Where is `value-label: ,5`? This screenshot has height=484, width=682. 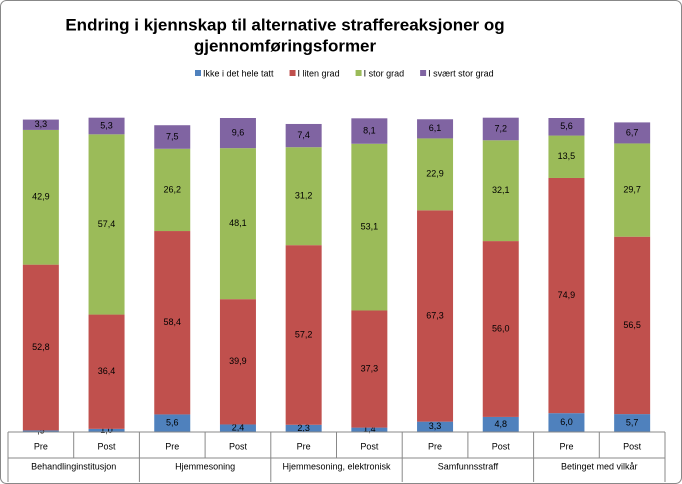 value-label: ,5 is located at coordinates (41, 431).